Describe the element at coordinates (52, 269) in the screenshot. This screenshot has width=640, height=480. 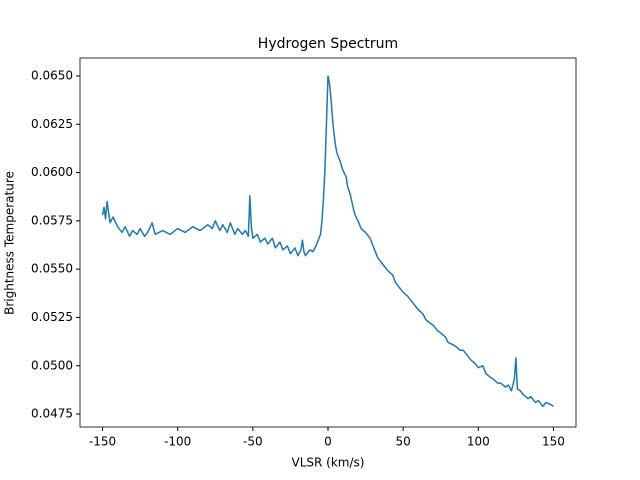
I see `y-tick-label: 0.0550` at that location.